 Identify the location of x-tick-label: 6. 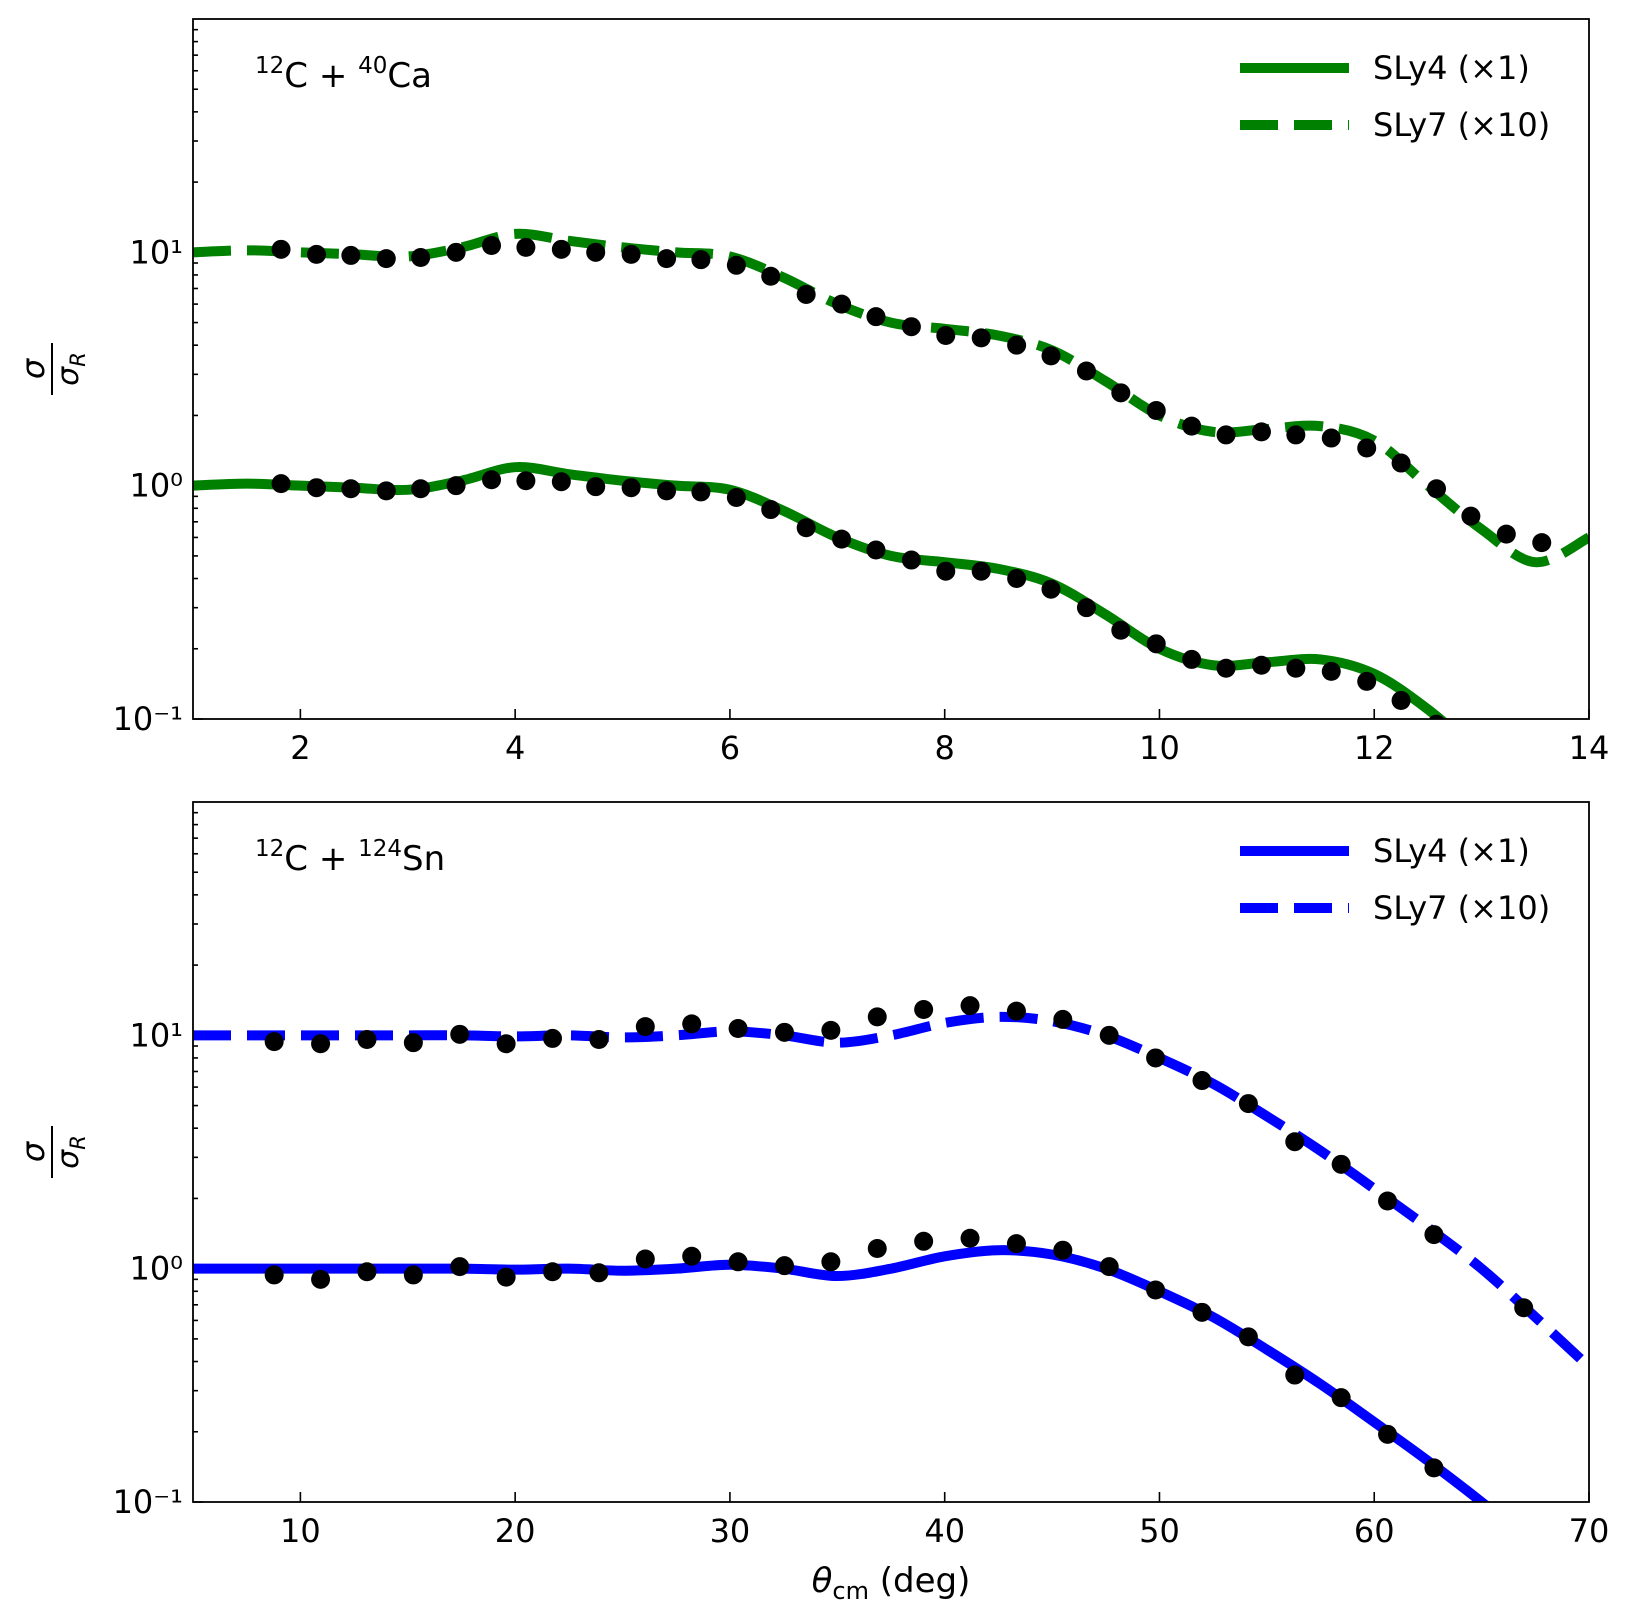
(730, 748).